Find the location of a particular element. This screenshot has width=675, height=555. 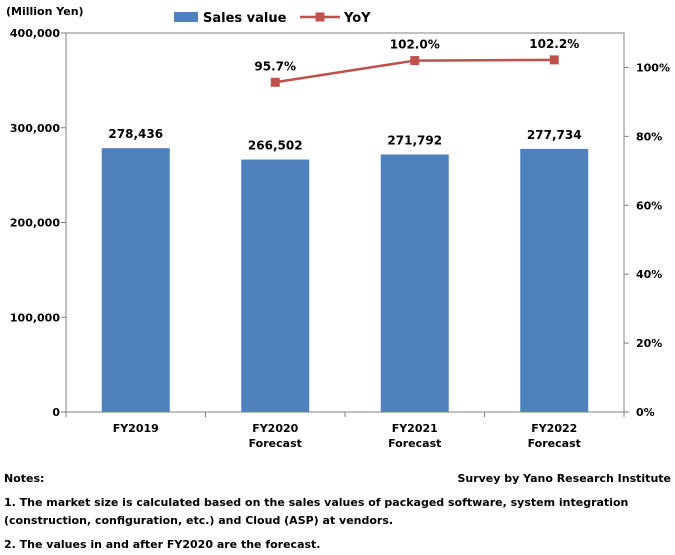

left-tick-label: 100,000 is located at coordinates (35, 317).